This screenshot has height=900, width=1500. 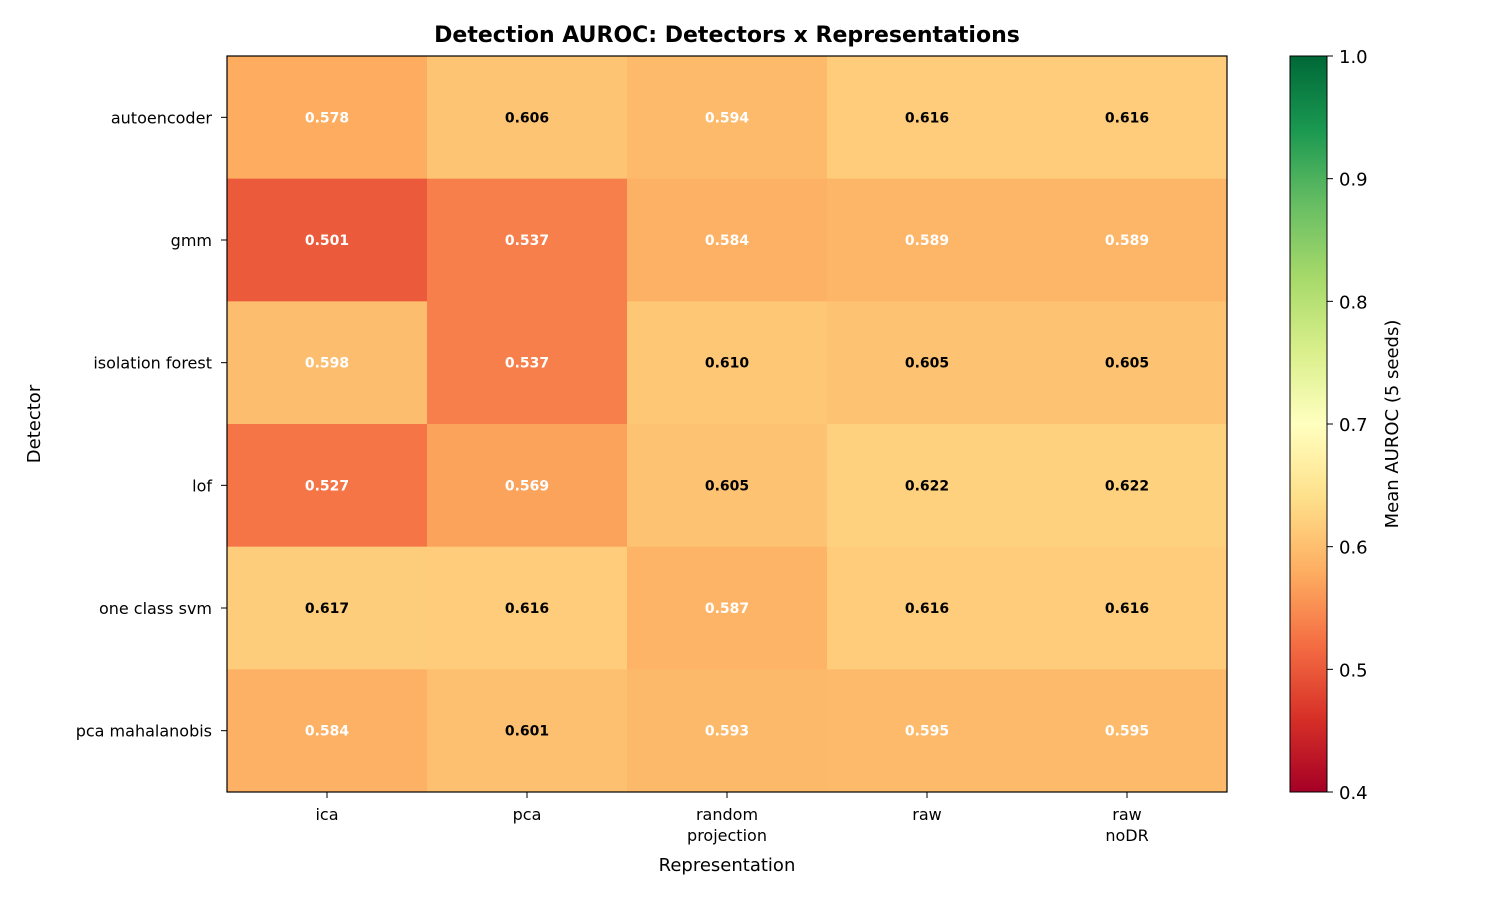 I want to click on x-tick-label: pca, so click(x=527, y=814).